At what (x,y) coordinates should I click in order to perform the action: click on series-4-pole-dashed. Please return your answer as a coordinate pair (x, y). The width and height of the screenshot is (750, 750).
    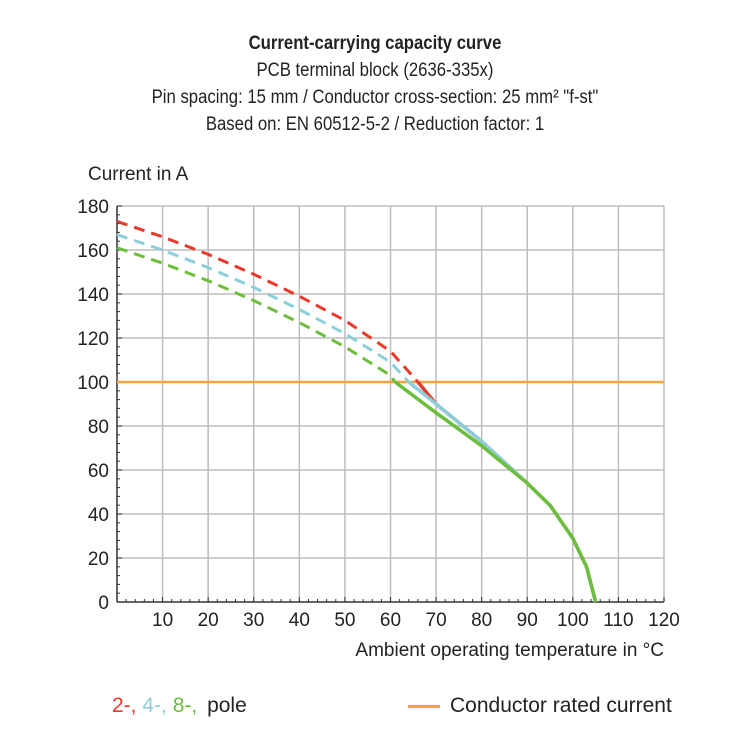
    Looking at the image, I should click on (263, 308).